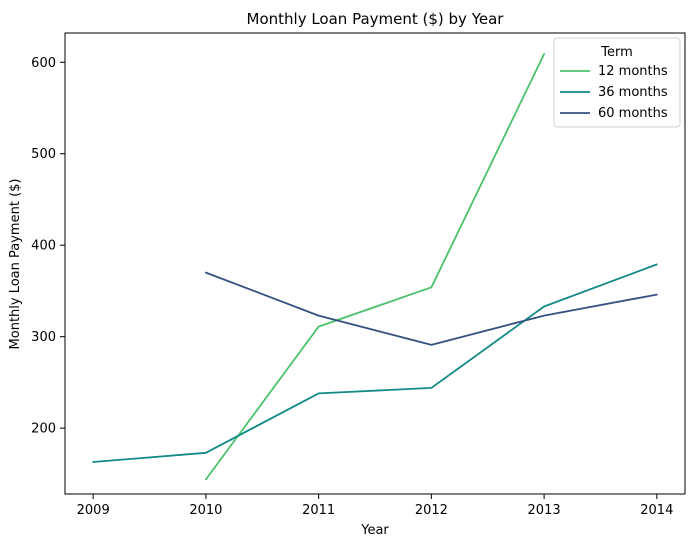 The height and width of the screenshot is (537, 694). What do you see at coordinates (656, 510) in the screenshot?
I see `x-tick-label: 2014` at bounding box center [656, 510].